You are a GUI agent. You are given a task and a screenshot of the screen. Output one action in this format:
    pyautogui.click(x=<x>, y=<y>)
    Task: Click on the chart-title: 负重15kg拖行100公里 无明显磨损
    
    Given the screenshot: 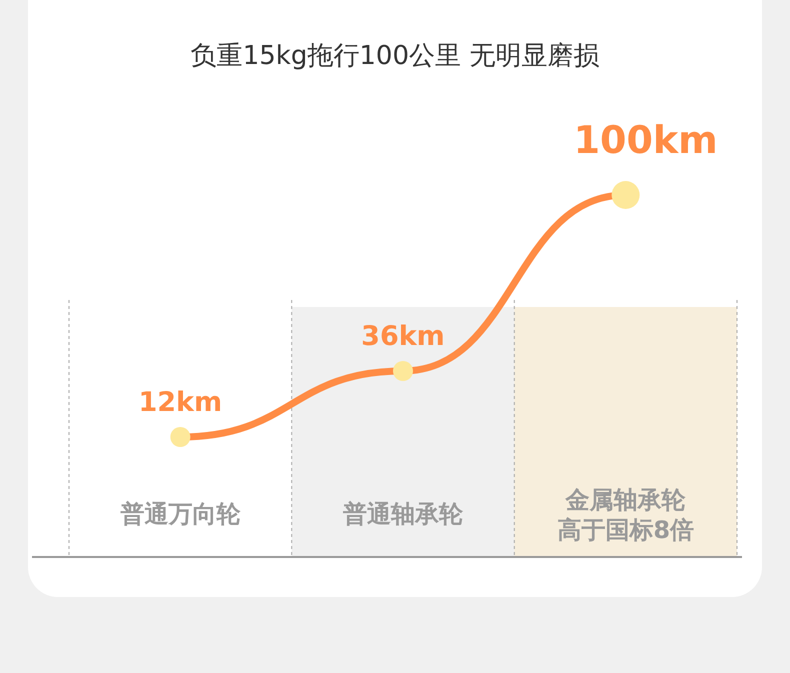 What is the action you would take?
    pyautogui.click(x=395, y=56)
    